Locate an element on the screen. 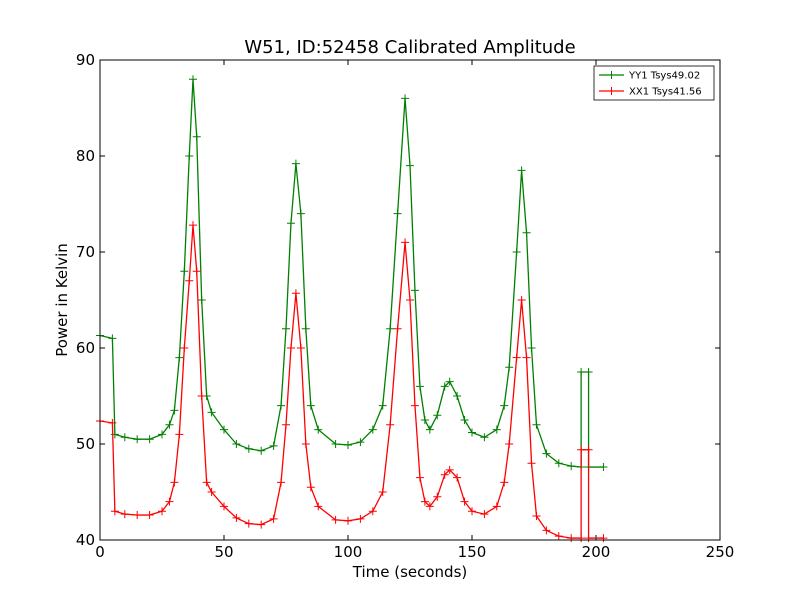  legend-box is located at coordinates (654, 83).